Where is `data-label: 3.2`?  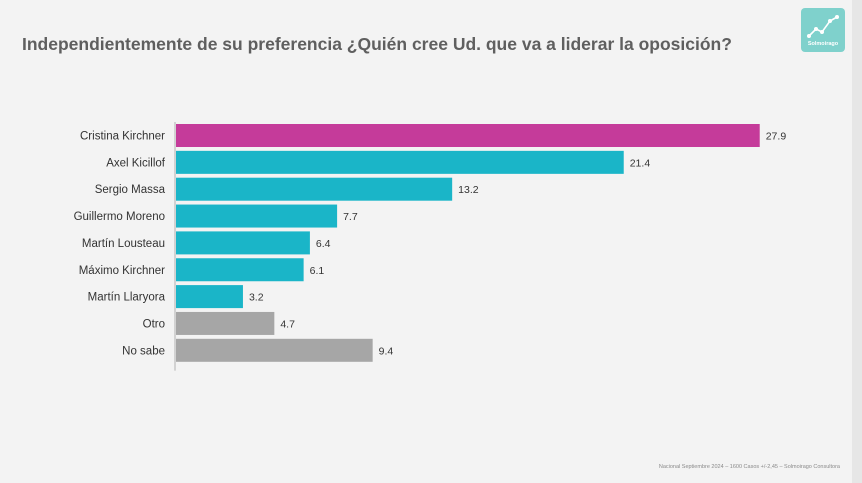 data-label: 3.2 is located at coordinates (256, 298).